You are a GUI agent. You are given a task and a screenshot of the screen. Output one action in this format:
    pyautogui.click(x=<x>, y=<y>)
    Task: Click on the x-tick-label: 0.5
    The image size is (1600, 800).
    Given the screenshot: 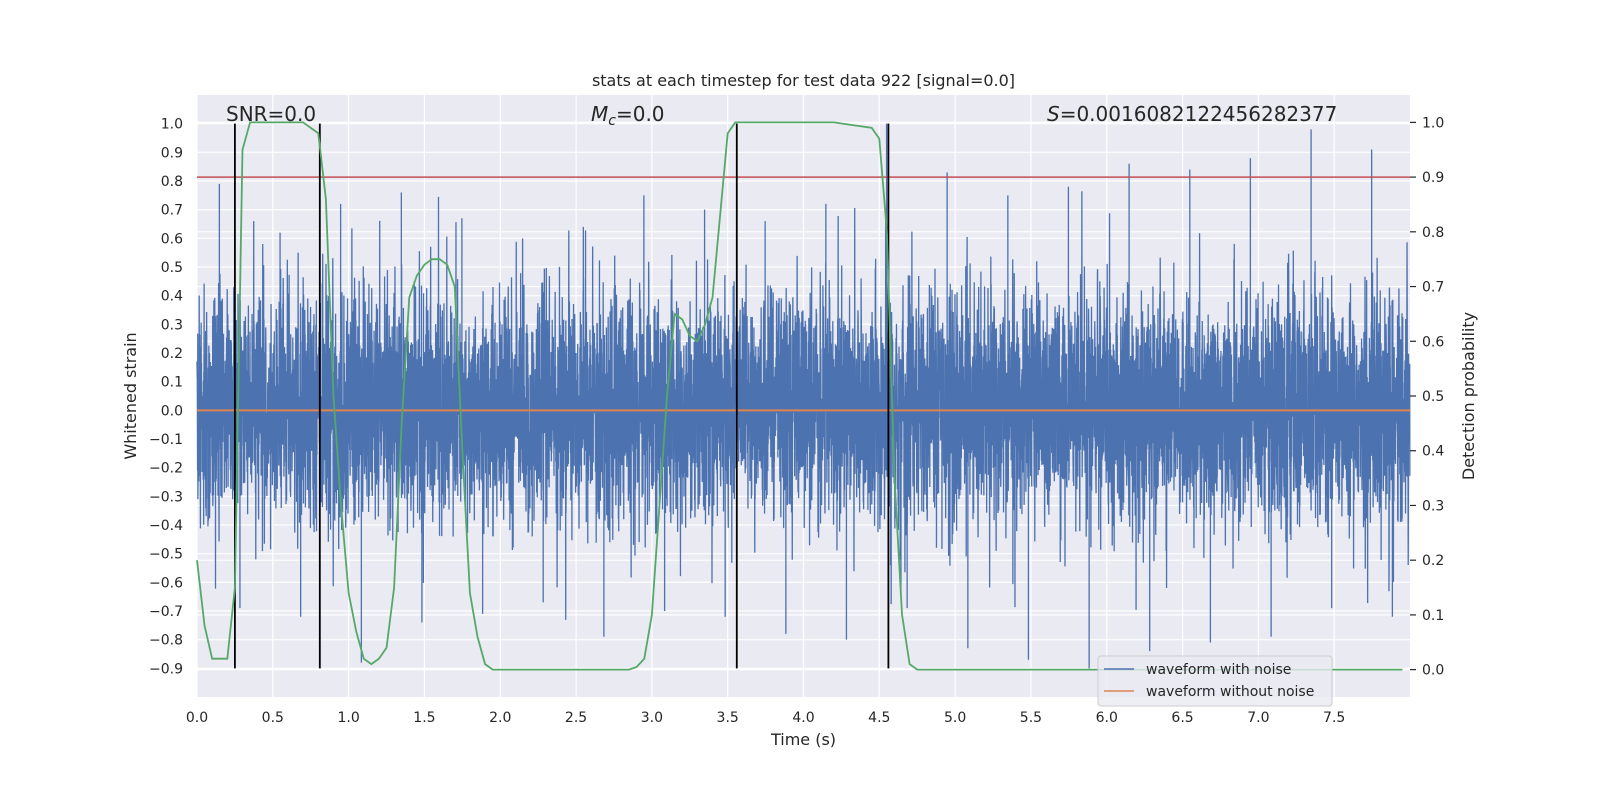 What is the action you would take?
    pyautogui.click(x=273, y=718)
    